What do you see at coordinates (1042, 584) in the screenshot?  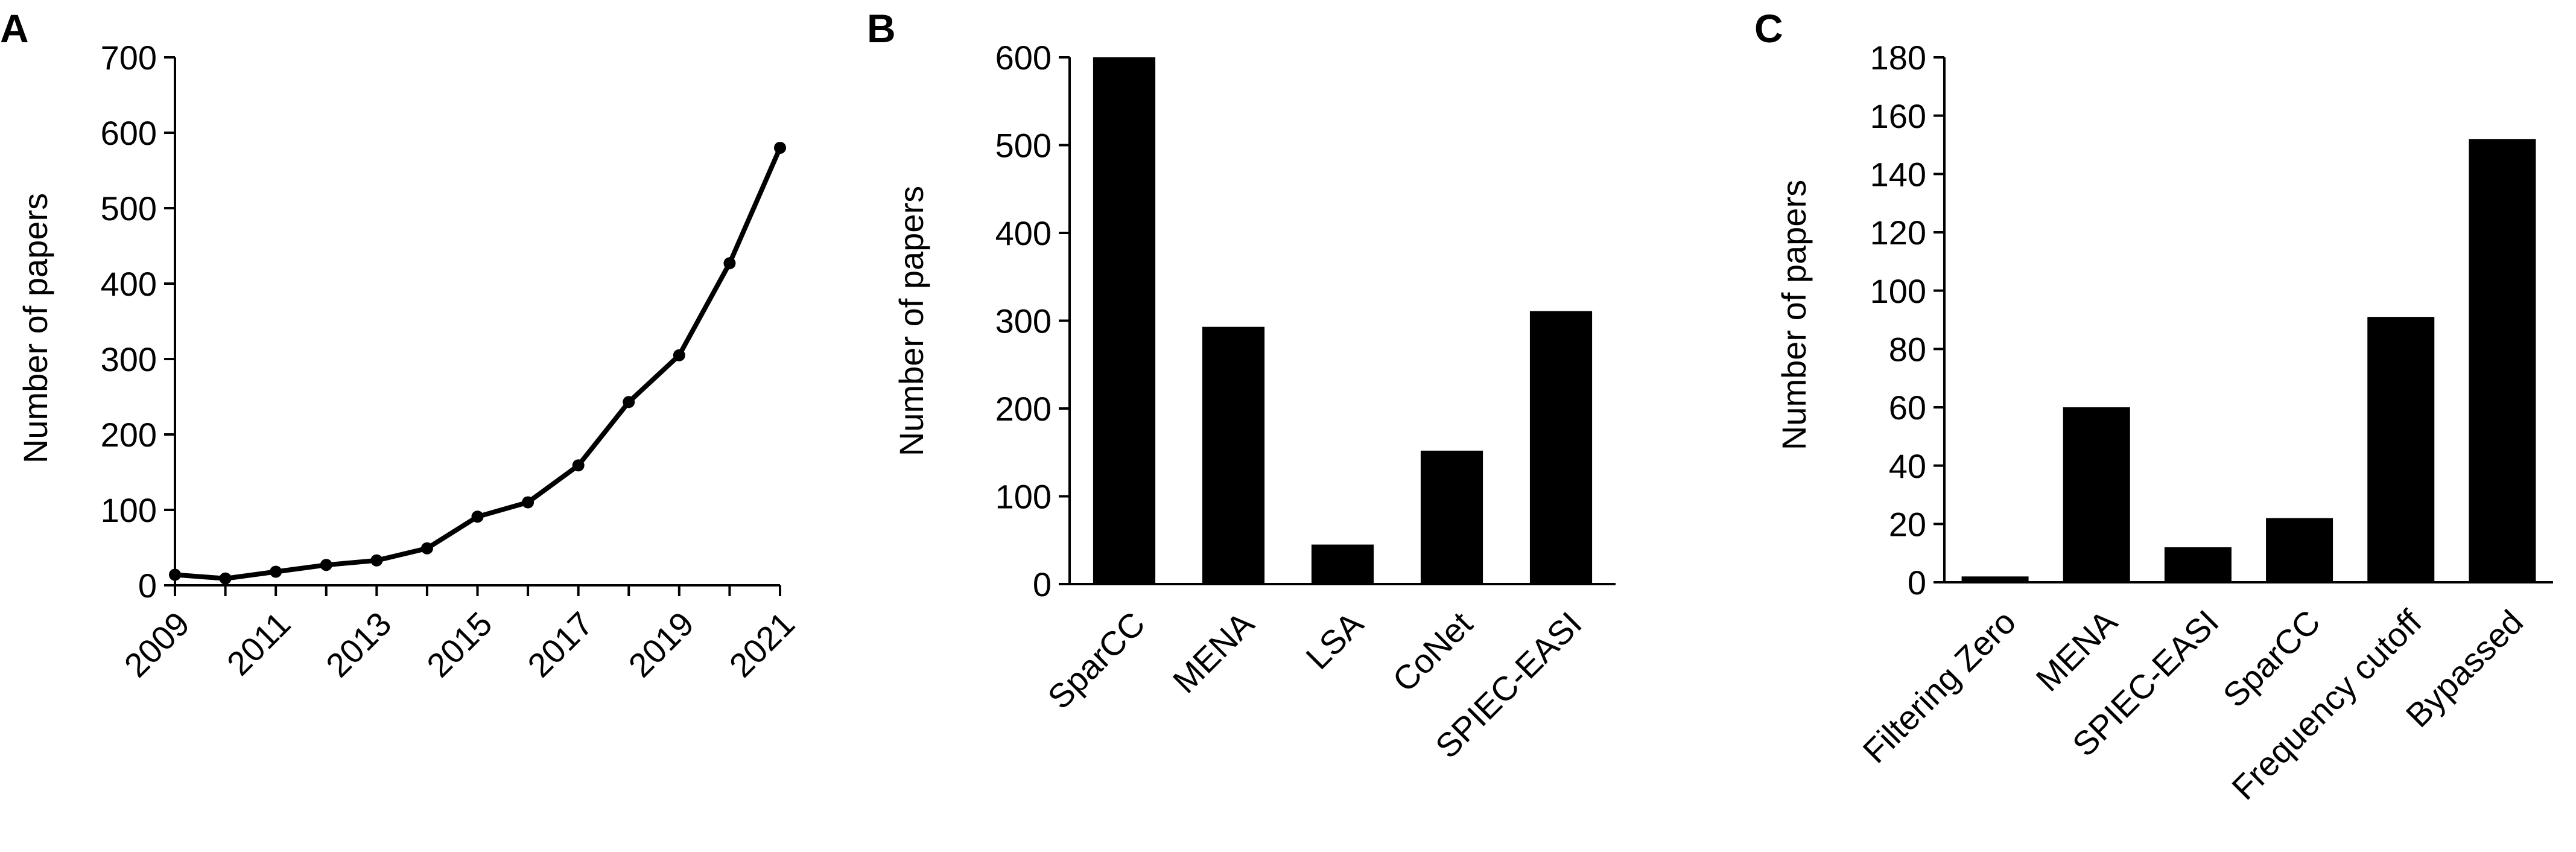 I see `panel-b-y-tick-label: 0` at bounding box center [1042, 584].